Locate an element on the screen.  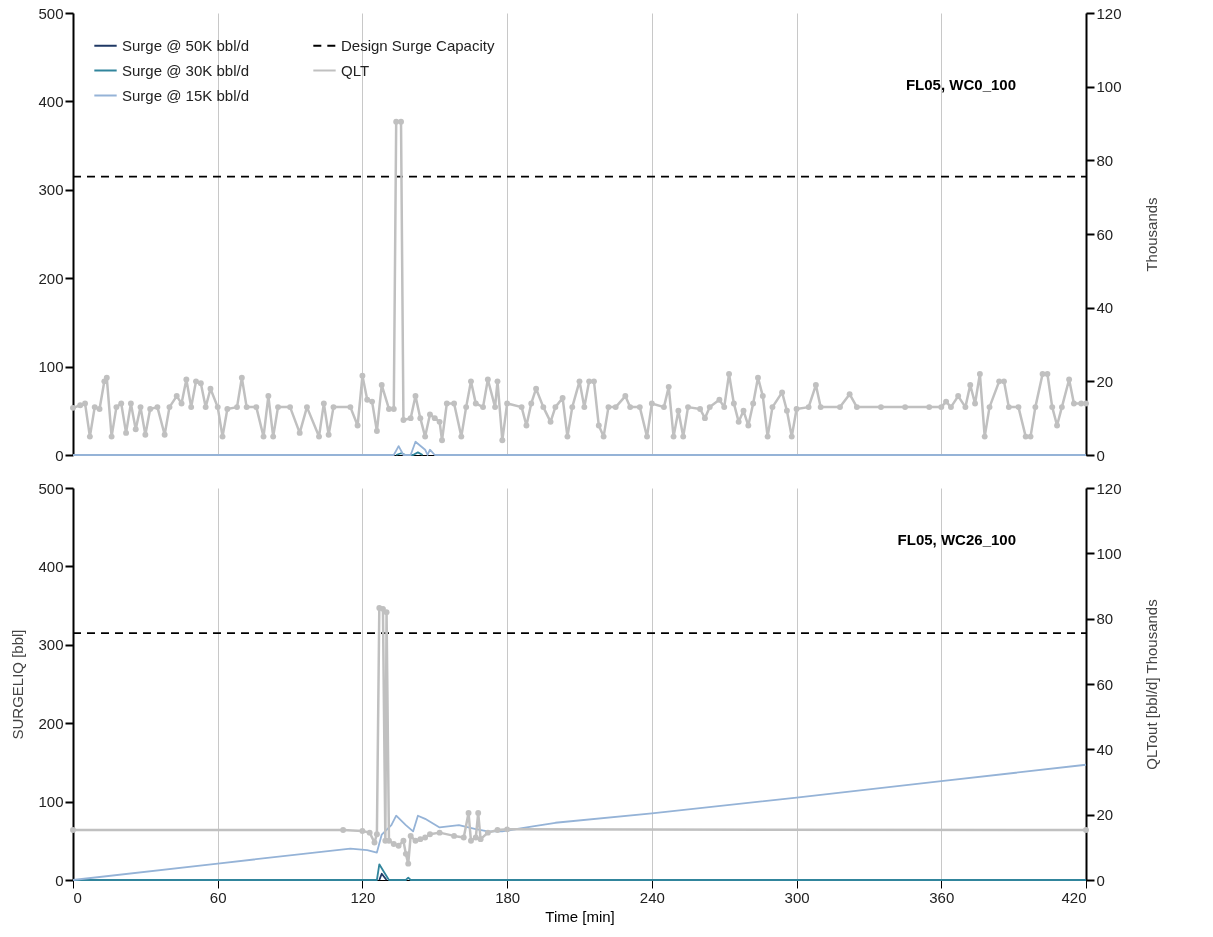
legend-label: QLT is located at coordinates (355, 70).